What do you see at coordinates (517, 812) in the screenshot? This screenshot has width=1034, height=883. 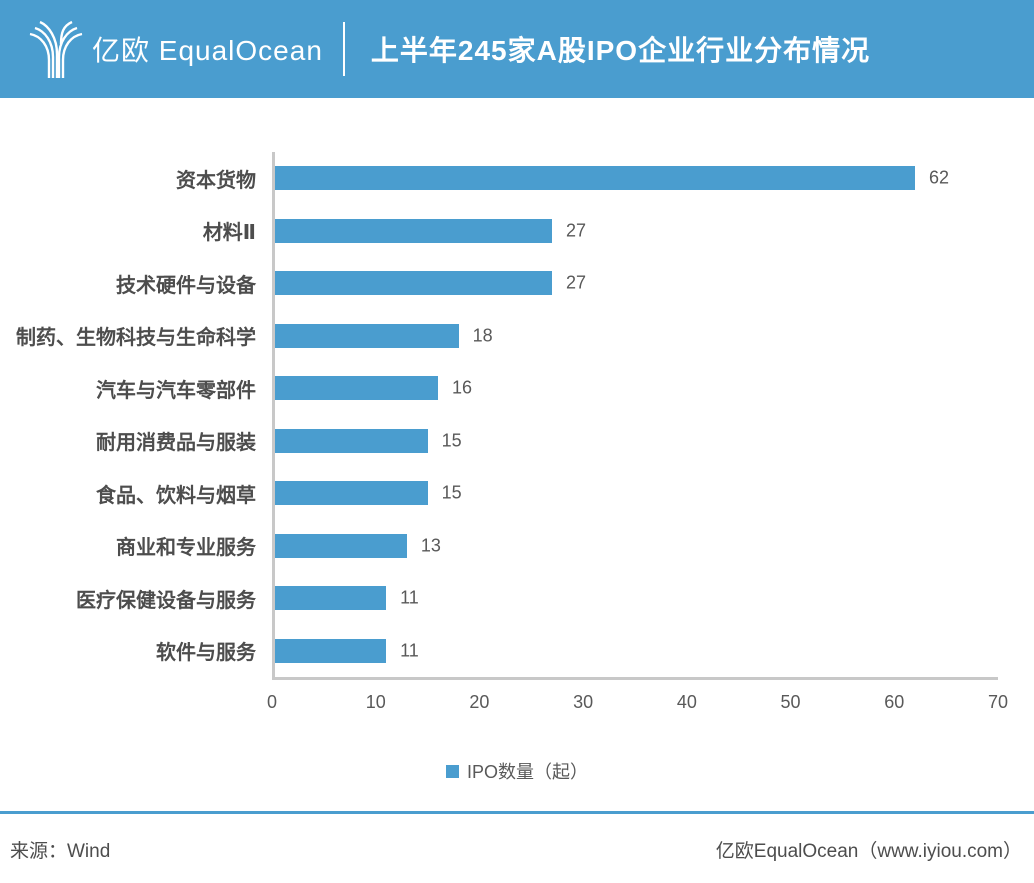 I see `footer-divider` at bounding box center [517, 812].